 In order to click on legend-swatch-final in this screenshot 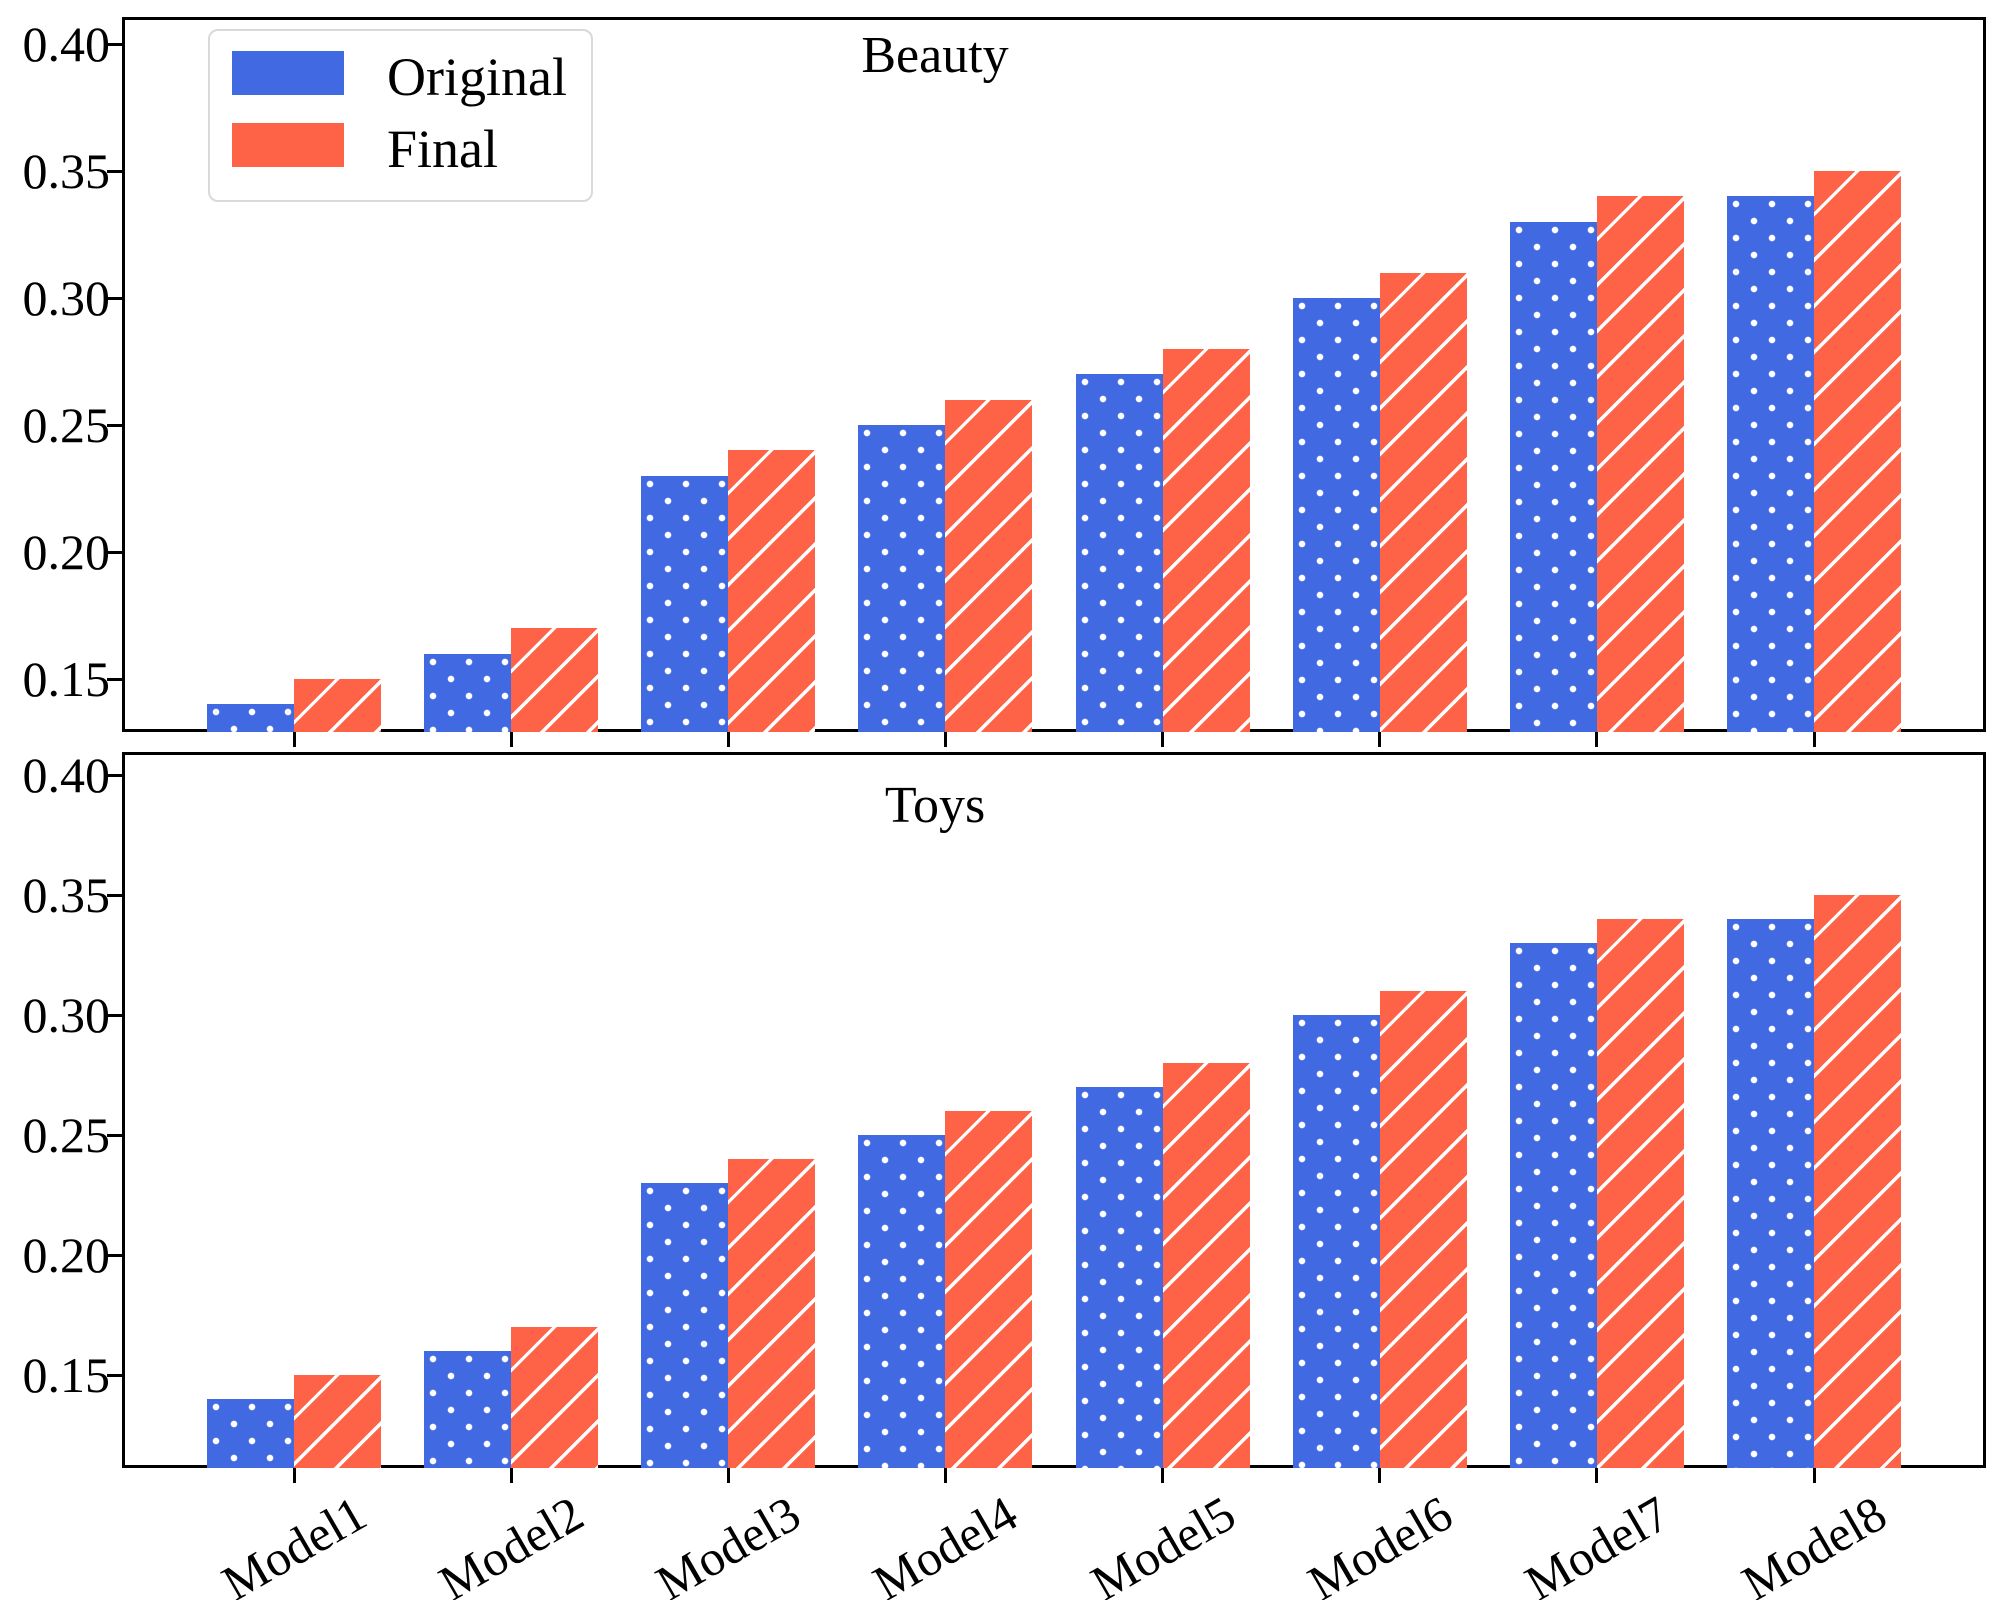, I will do `click(288, 145)`.